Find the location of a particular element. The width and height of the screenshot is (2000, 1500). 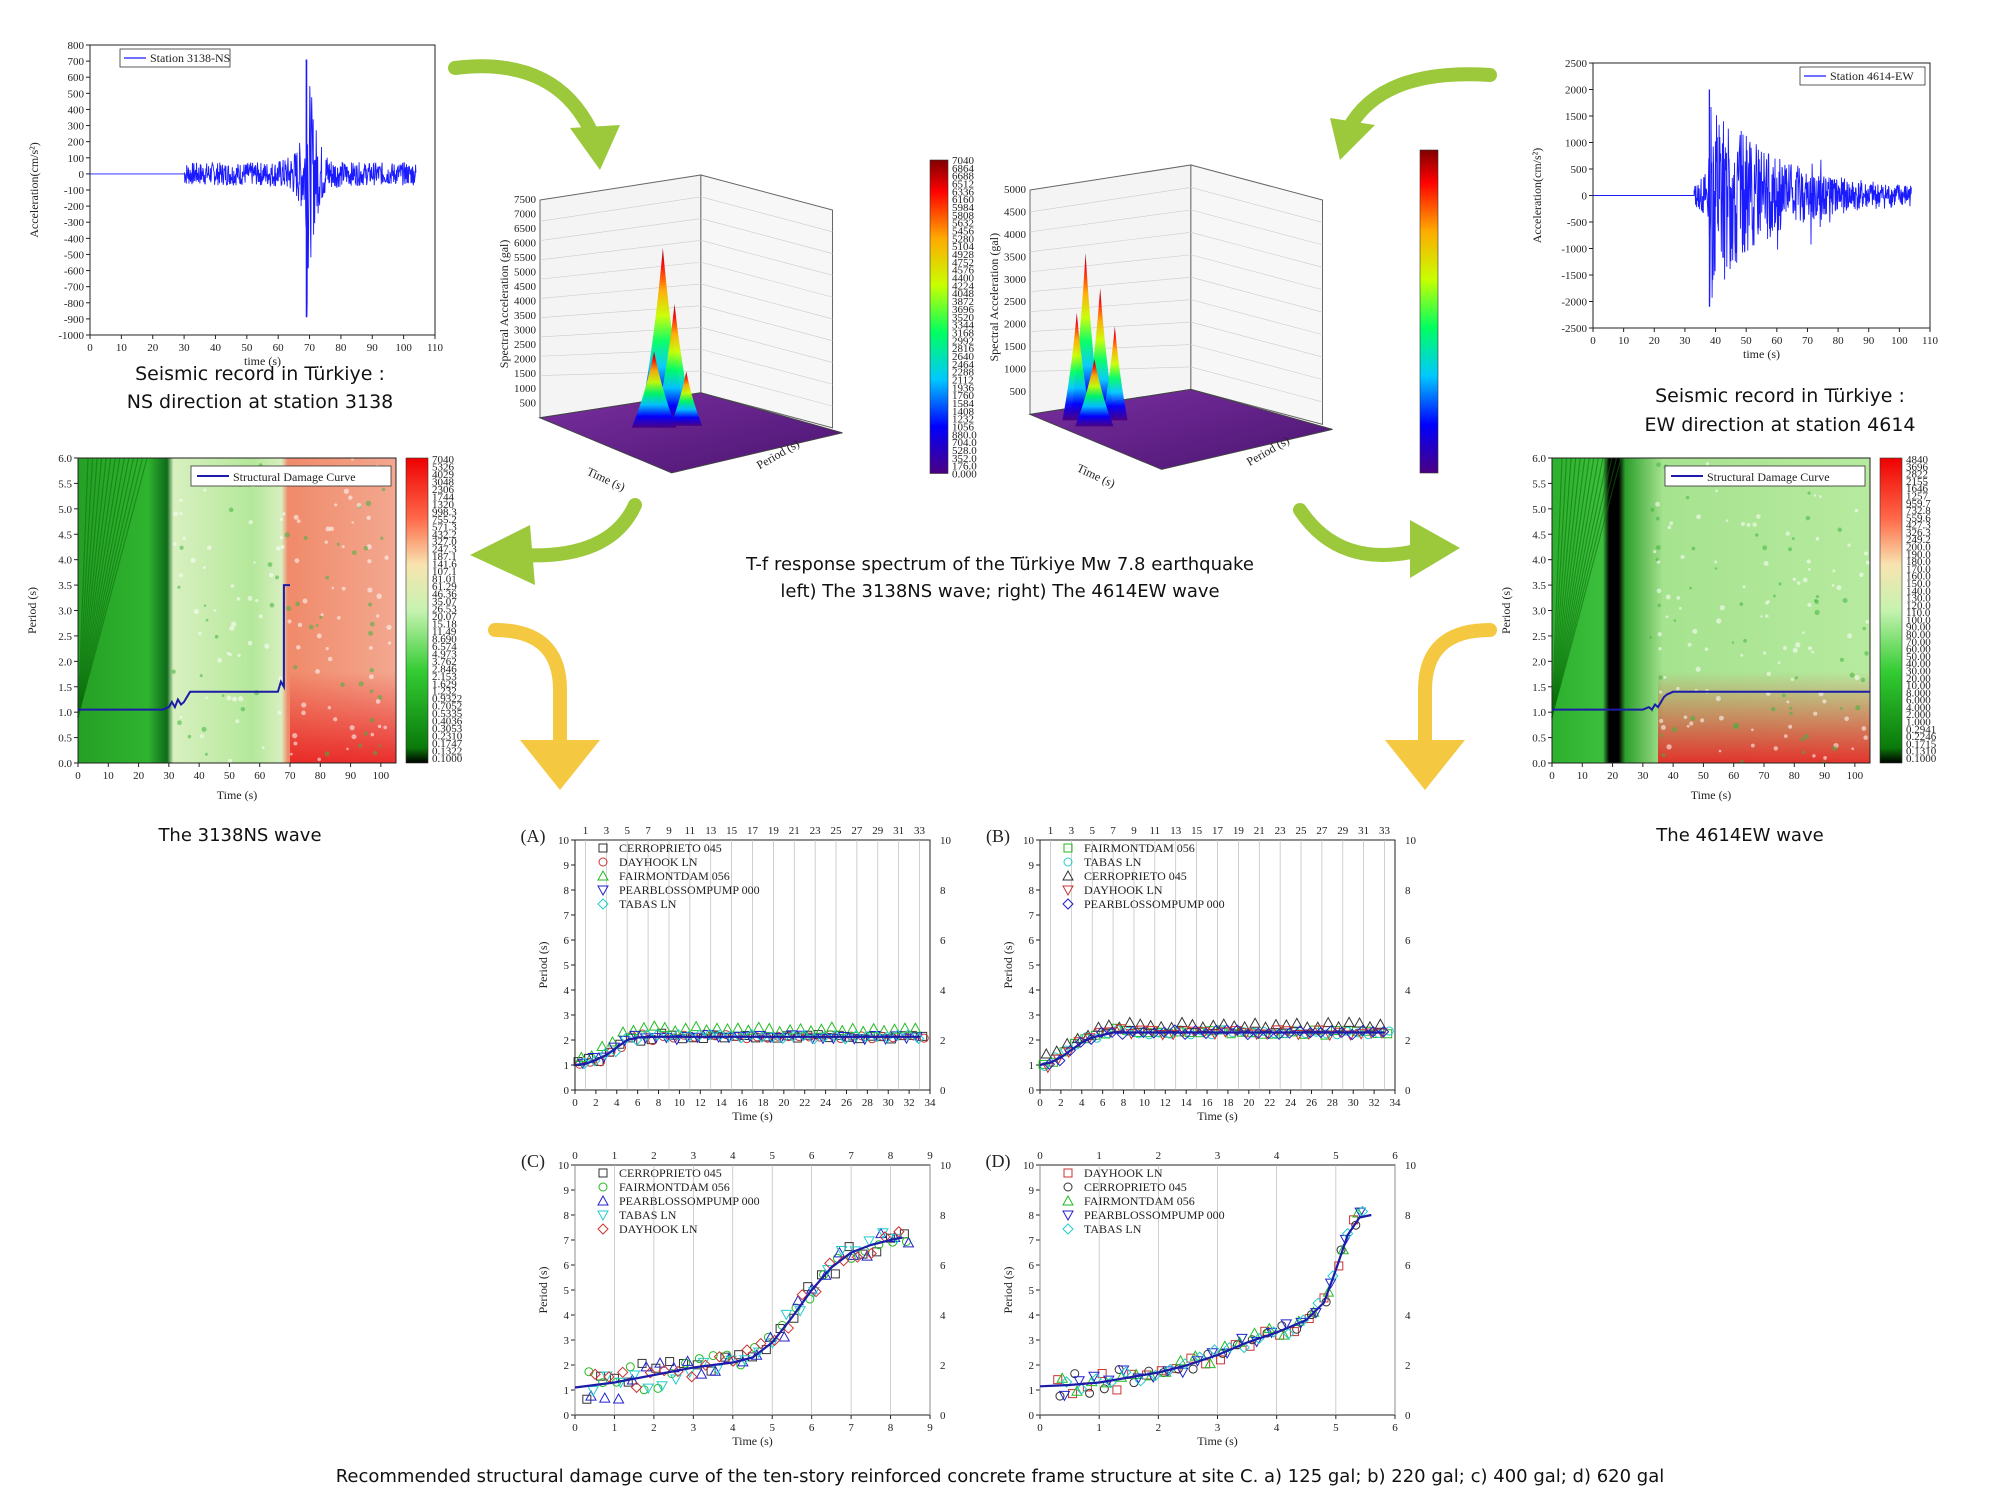

colorbar-tick-label: 4576 is located at coordinates (963, 271).